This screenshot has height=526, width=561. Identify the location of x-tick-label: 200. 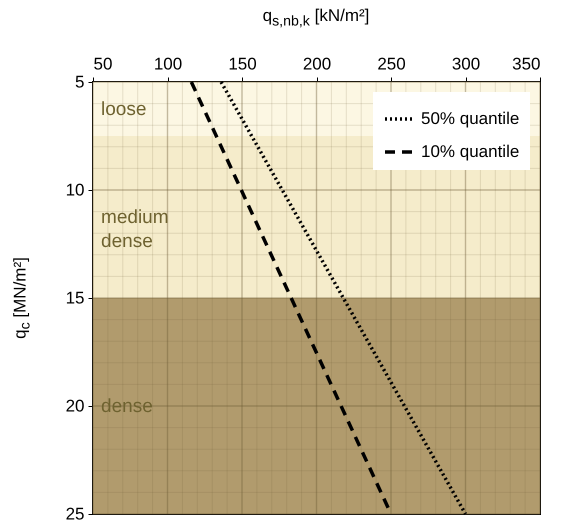
(317, 64).